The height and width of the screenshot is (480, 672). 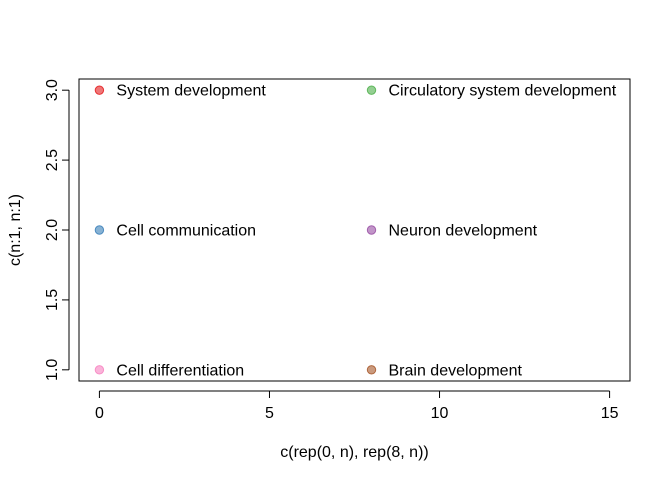 I want to click on x-tick-label: 15, so click(x=610, y=413).